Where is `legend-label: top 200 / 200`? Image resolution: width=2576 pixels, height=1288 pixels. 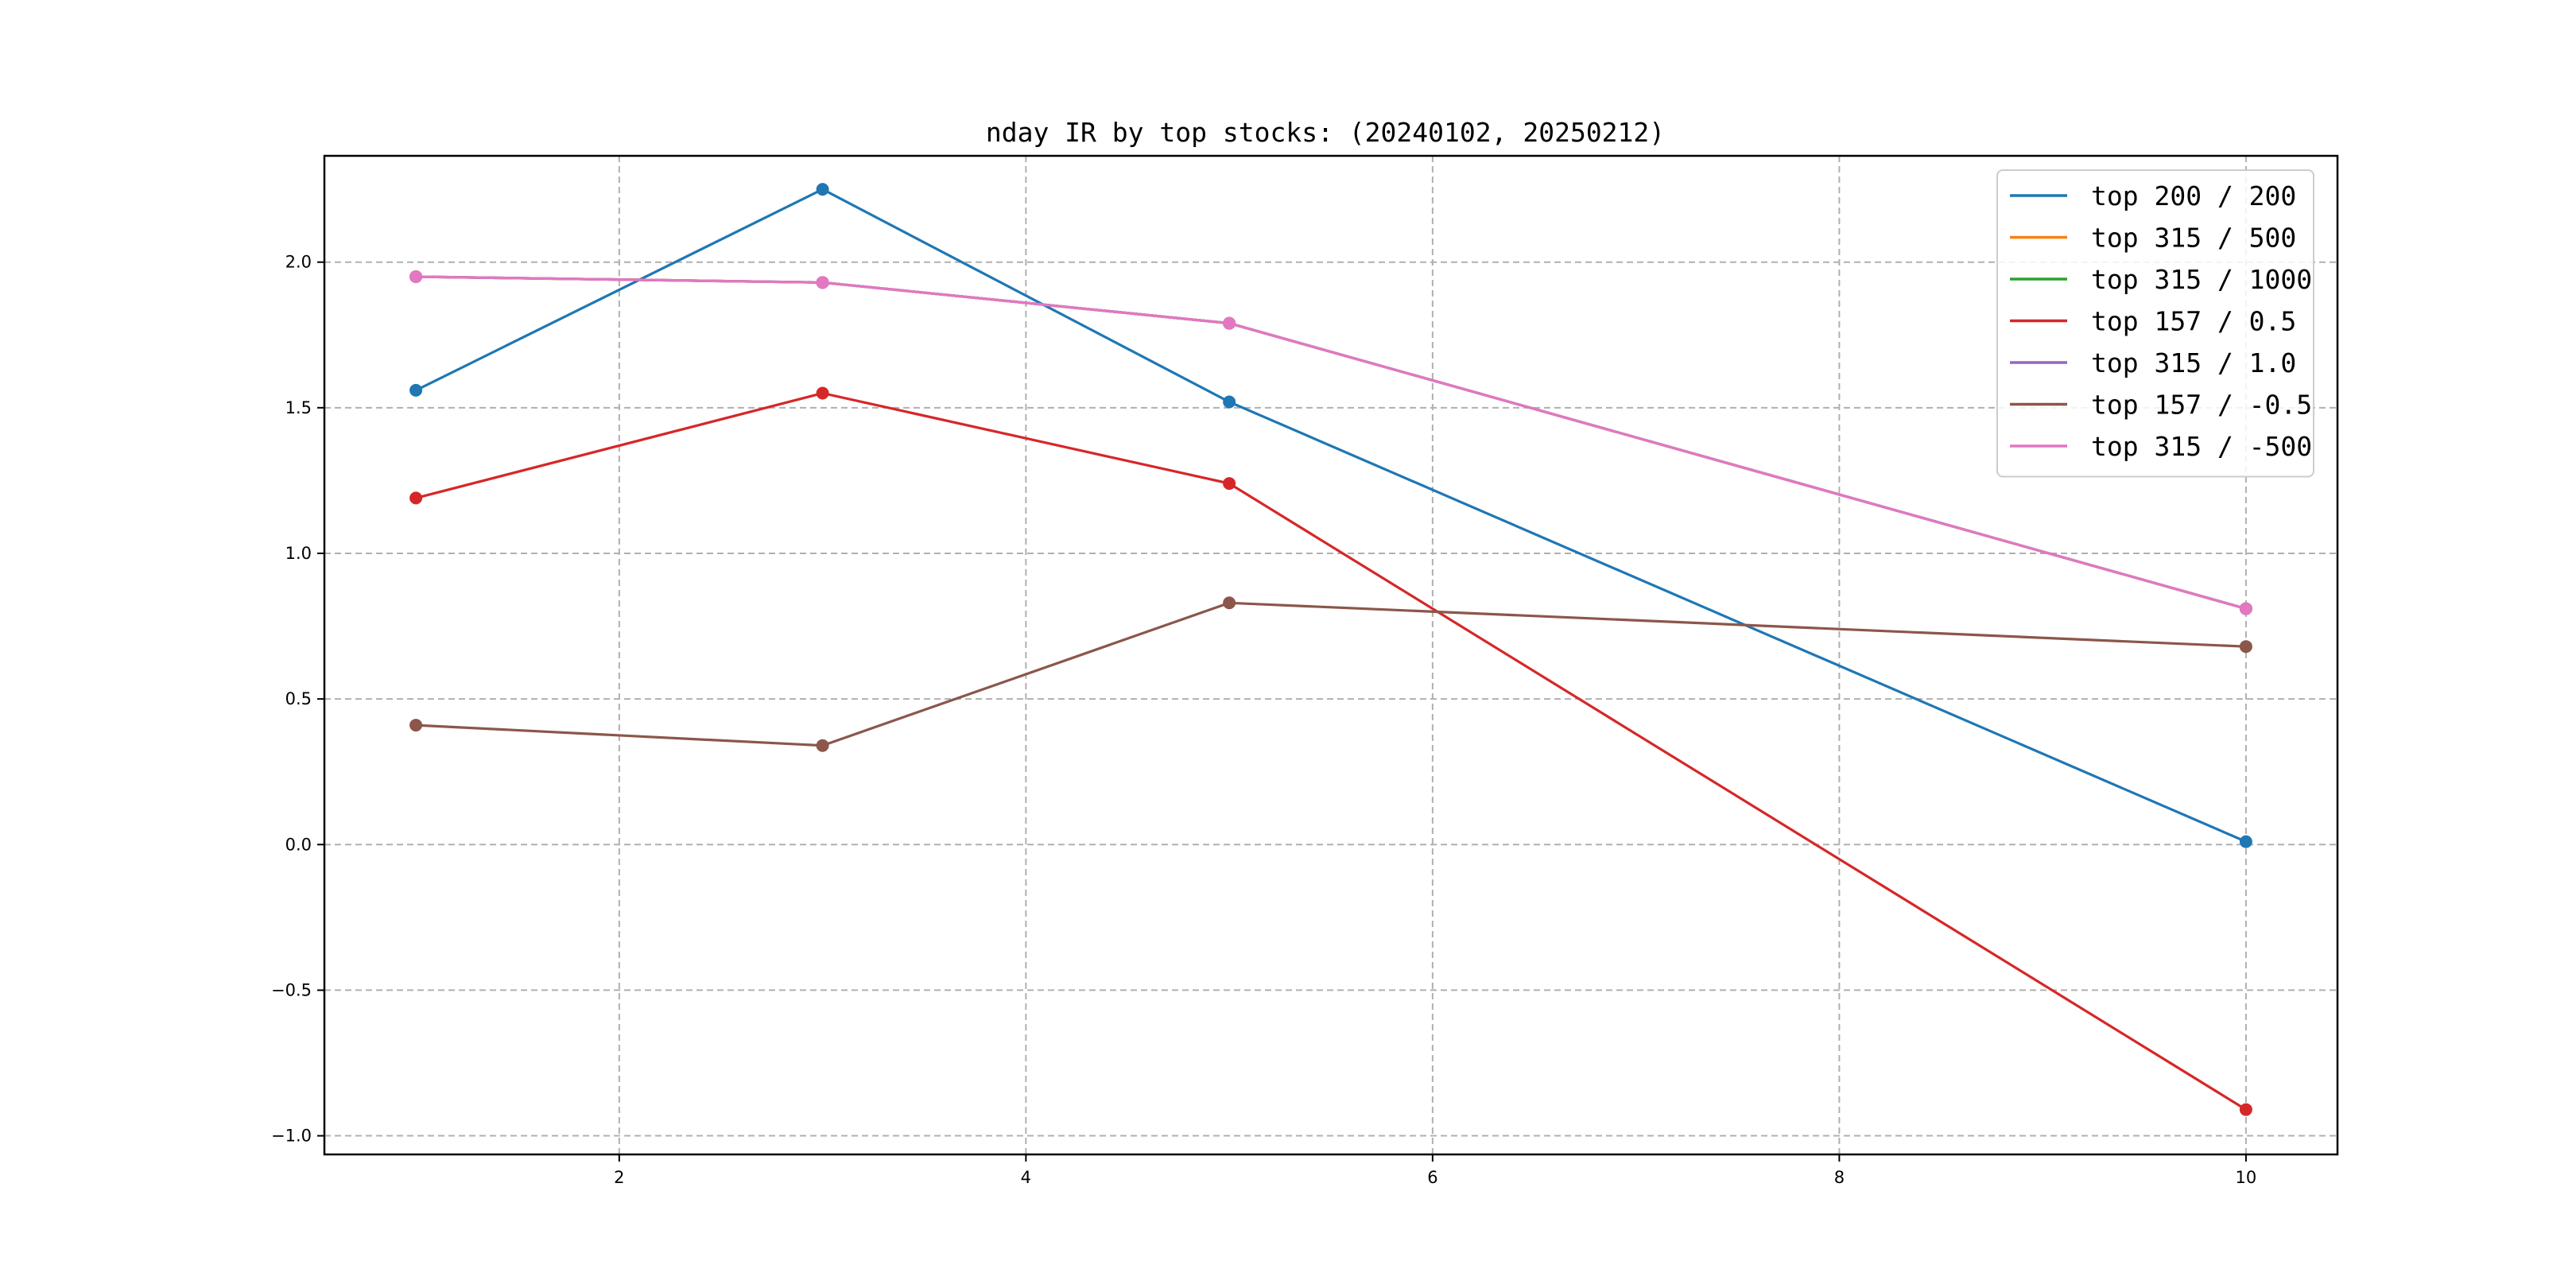 legend-label: top 200 / 200 is located at coordinates (2193, 196).